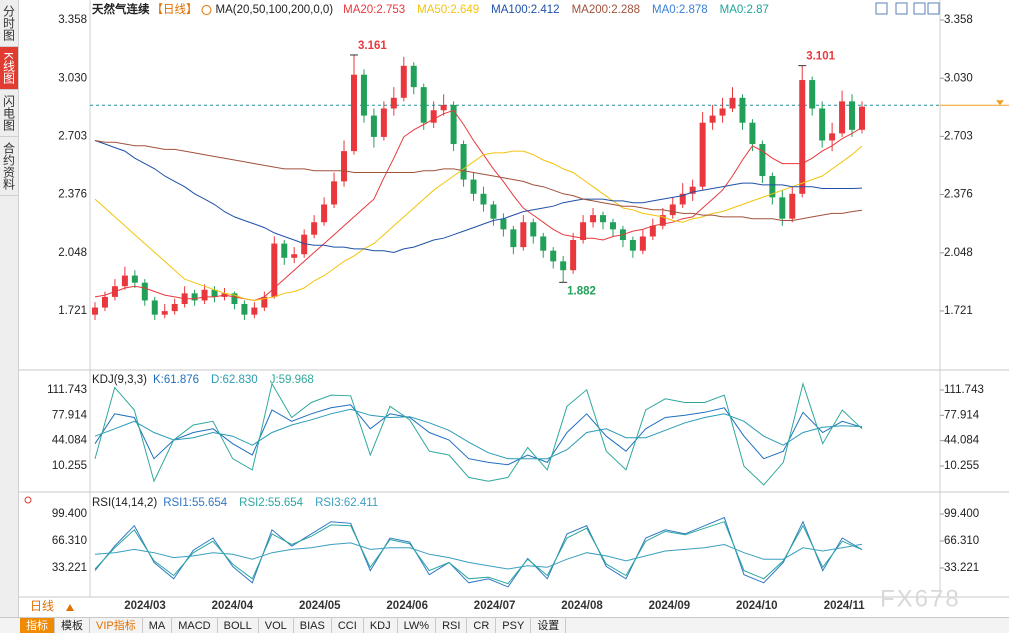 This screenshot has width=1009, height=633. Describe the element at coordinates (72, 195) in the screenshot. I see `y-tick-label: 2.376` at that location.